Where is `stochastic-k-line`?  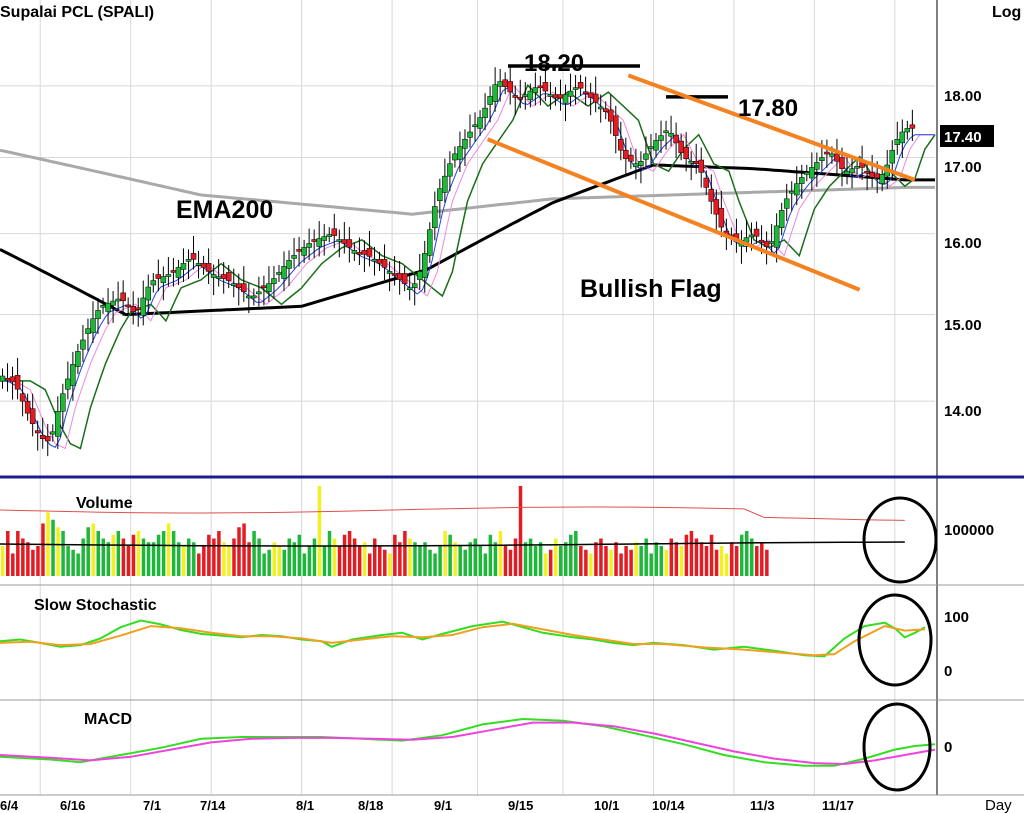
stochastic-k-line is located at coordinates (463, 638).